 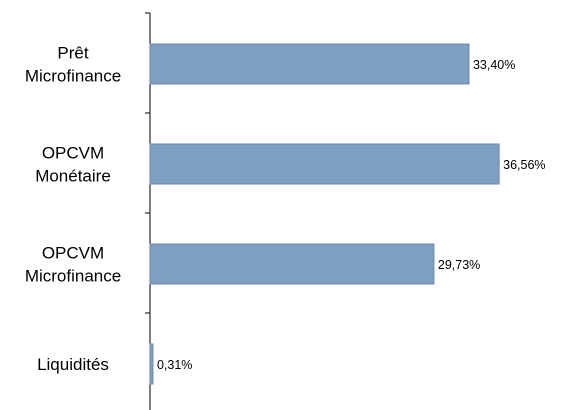 I want to click on category-label-line: Monétaire, so click(x=73, y=176).